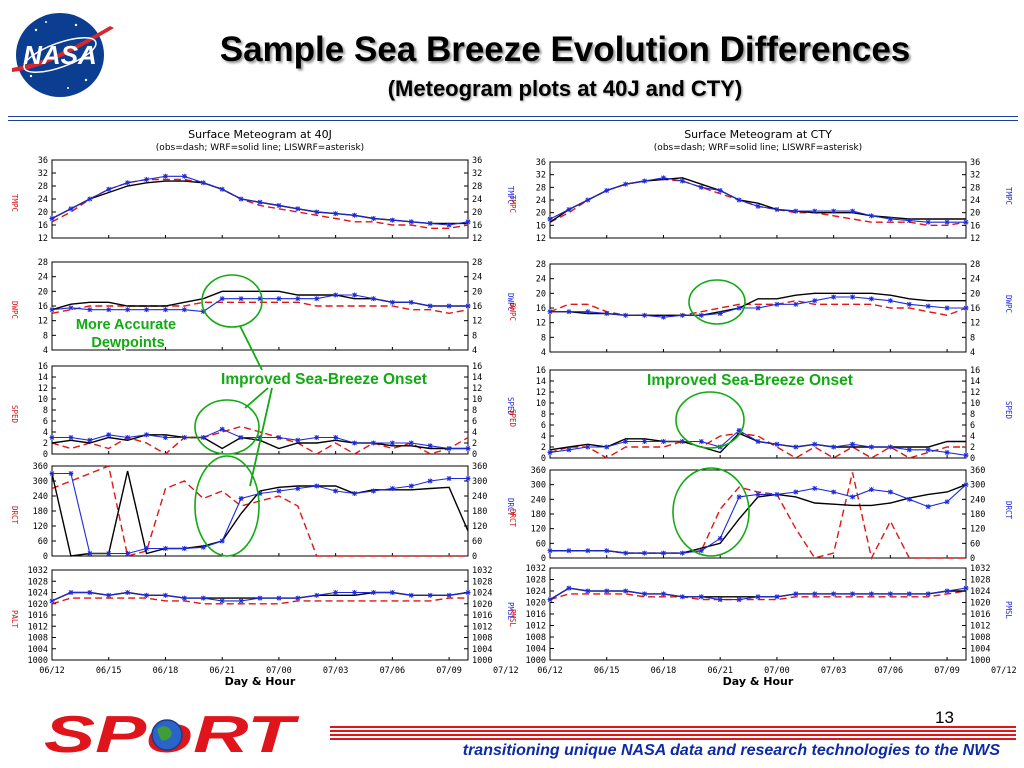  Describe the element at coordinates (109, 671) in the screenshot. I see `x-tick-label: 06/15` at that location.